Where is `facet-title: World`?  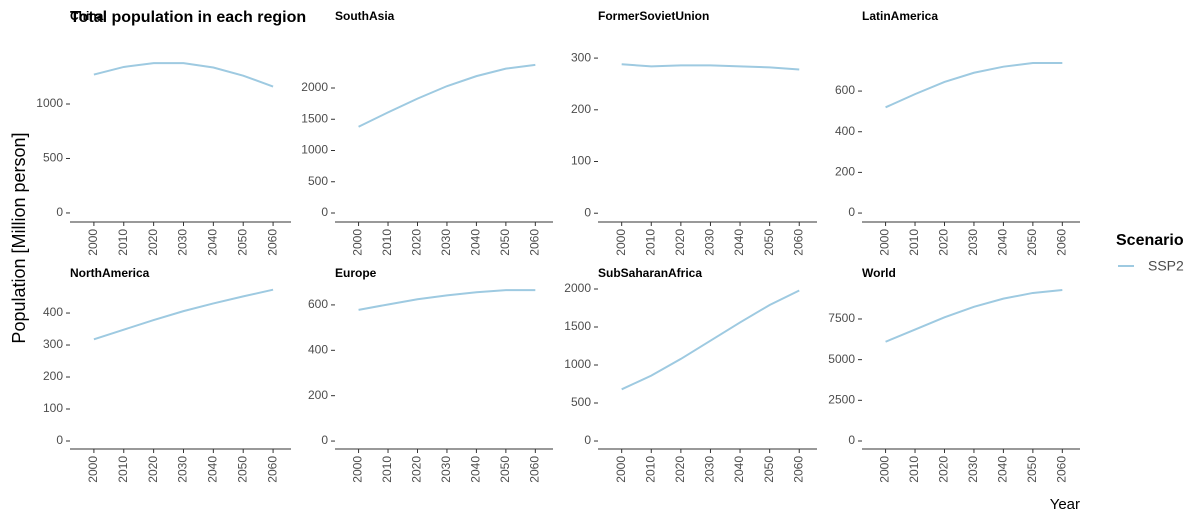 facet-title: World is located at coordinates (879, 273).